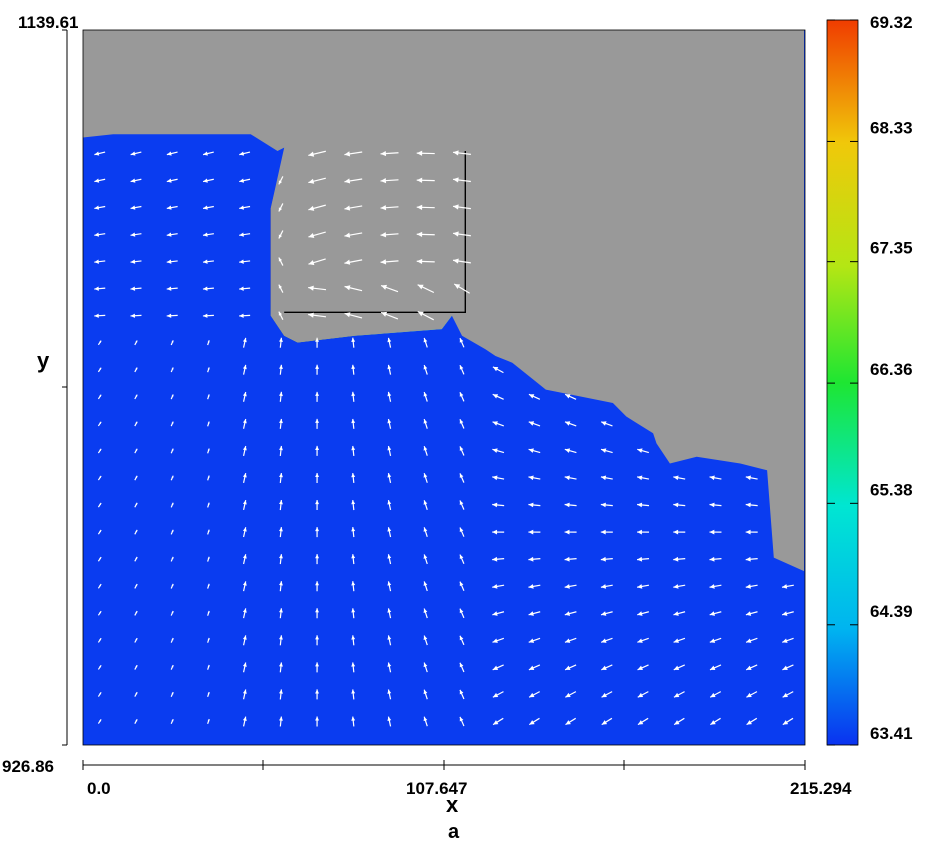  What do you see at coordinates (40, 394) in the screenshot?
I see `y-axis: 1139.61 926.86 y` at bounding box center [40, 394].